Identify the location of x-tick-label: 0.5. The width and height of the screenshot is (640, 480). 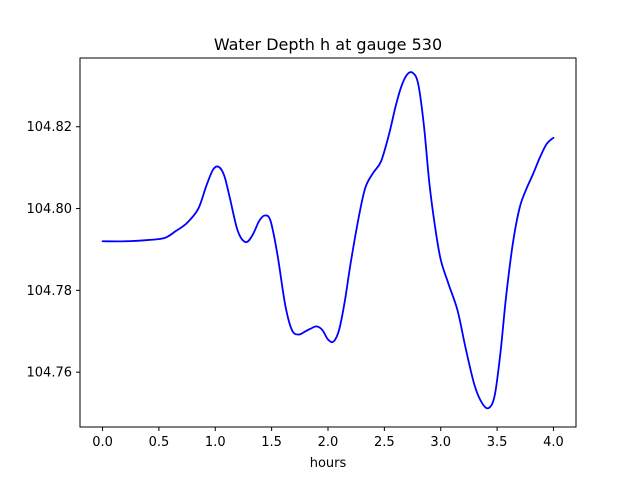
(159, 442).